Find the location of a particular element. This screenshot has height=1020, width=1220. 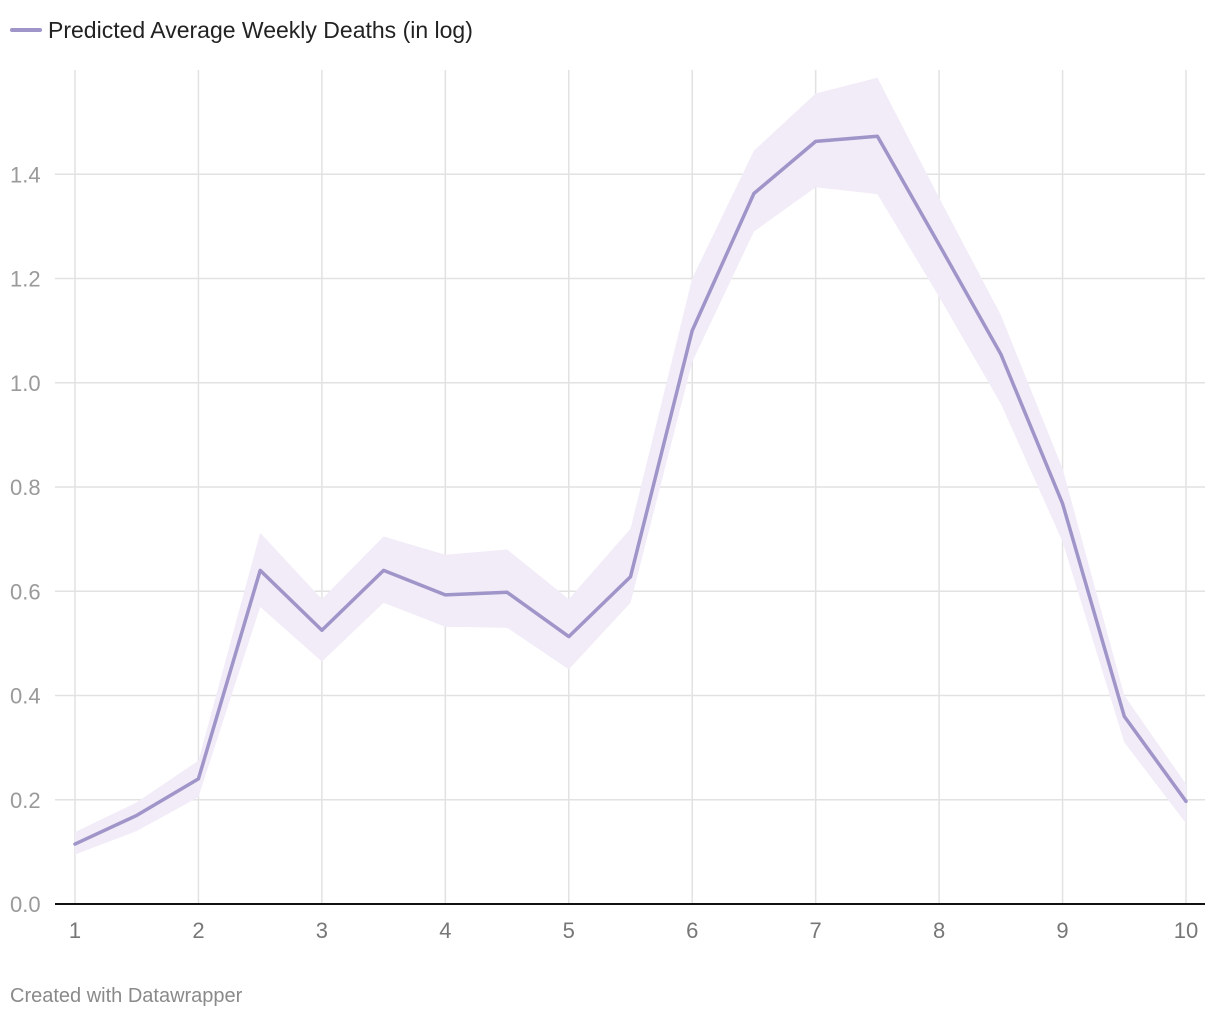

x-tick-label: 10 is located at coordinates (1186, 930).